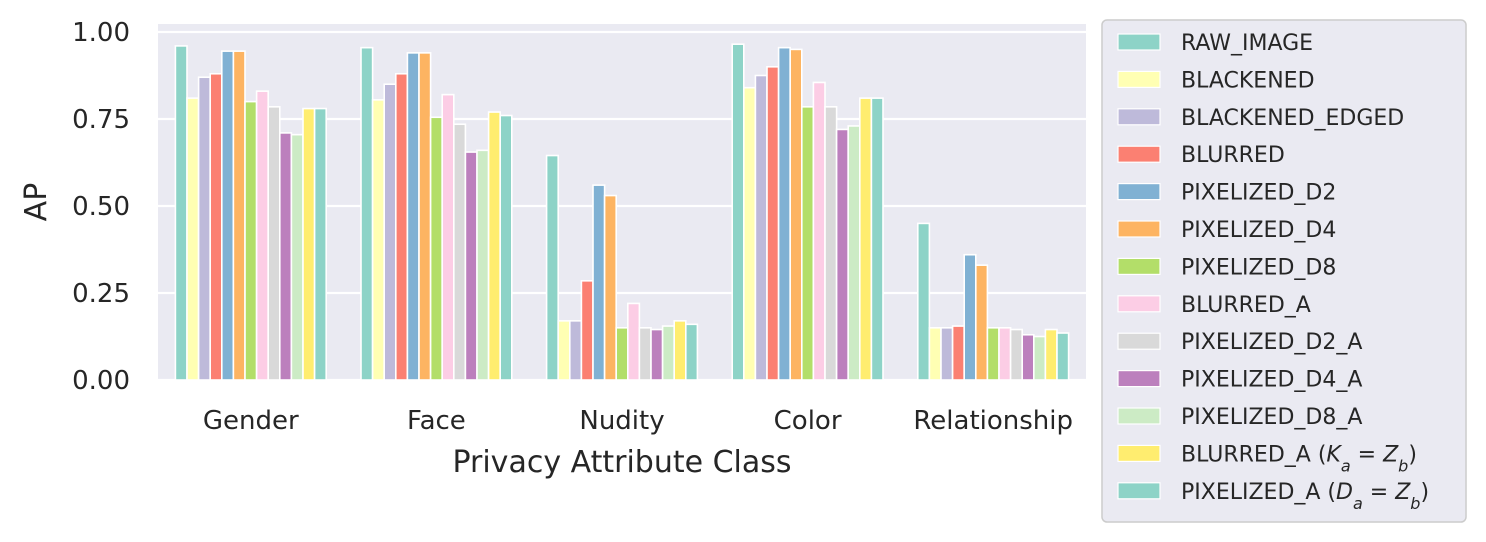 This screenshot has width=1486, height=542. Describe the element at coordinates (621, 421) in the screenshot. I see `x-tick-label: Nudity` at that location.